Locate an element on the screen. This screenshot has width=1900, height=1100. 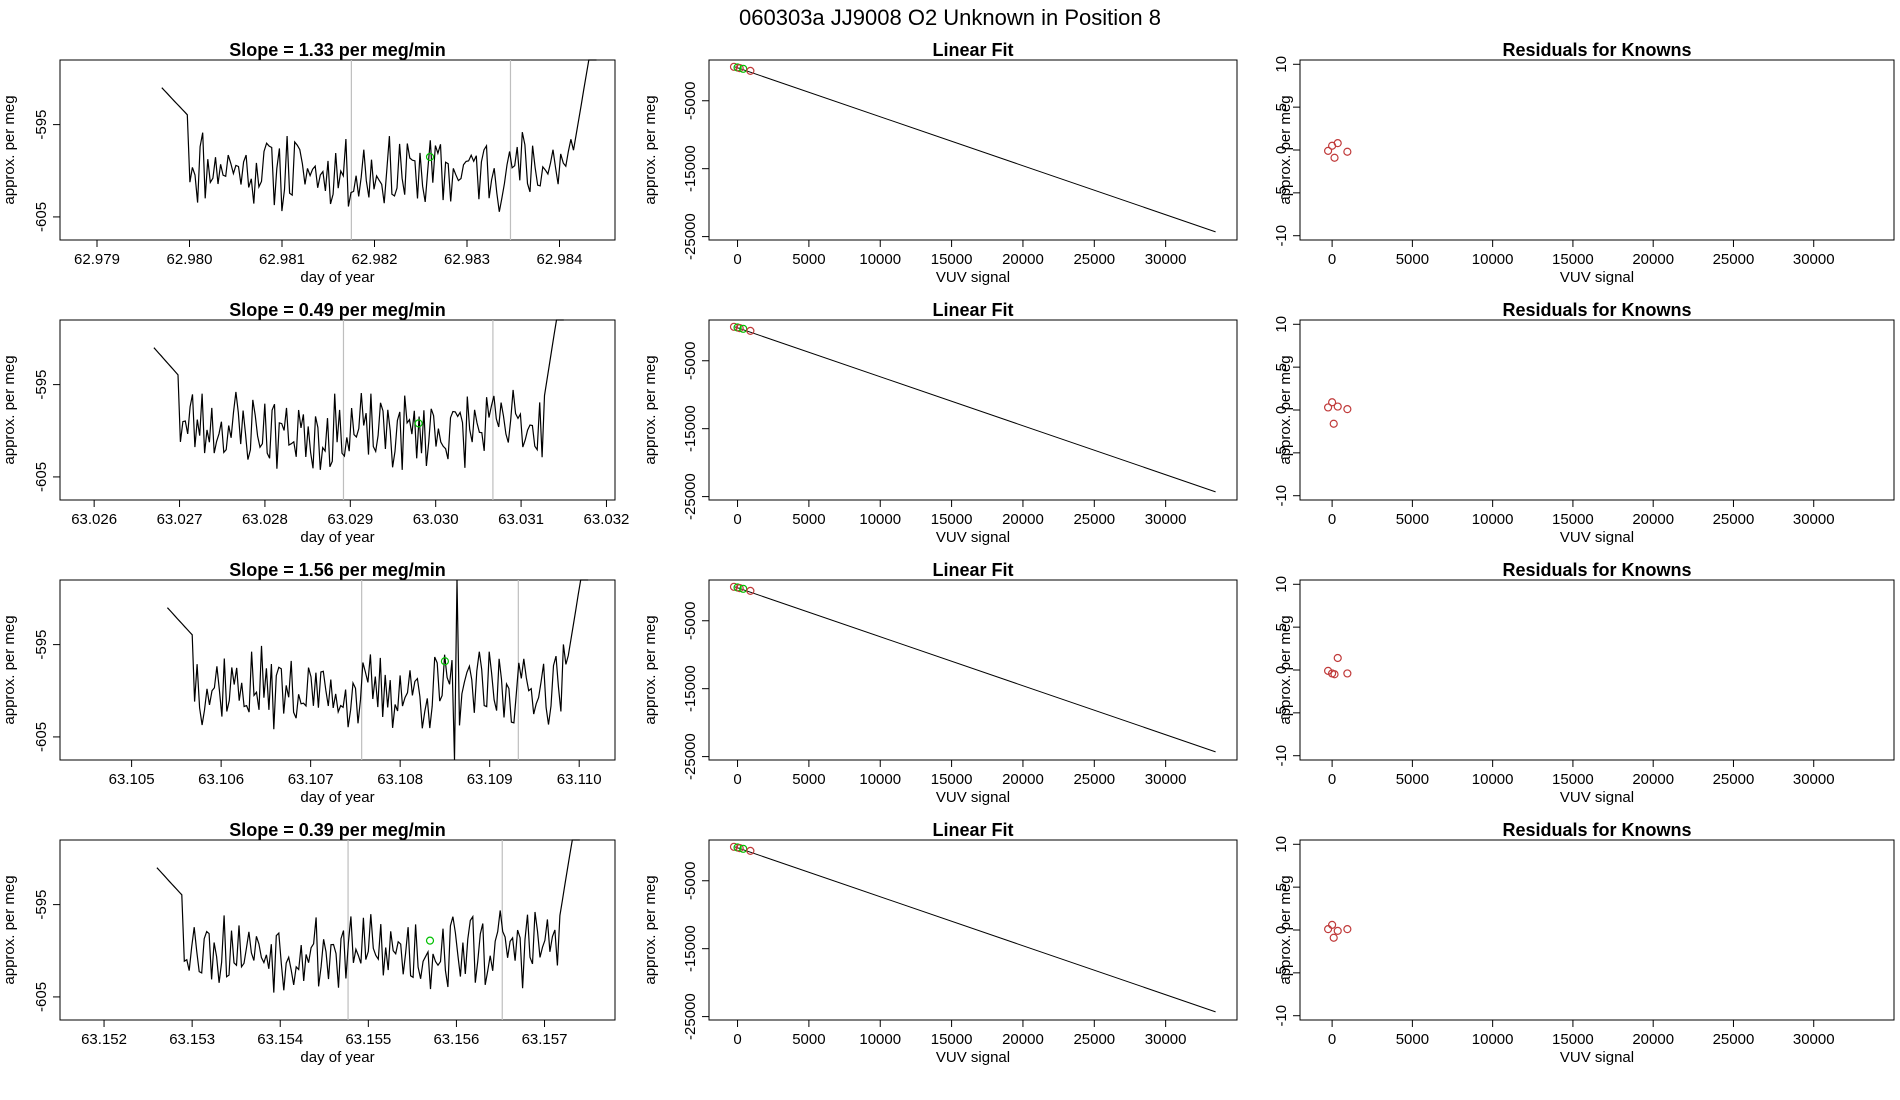
time-r4-x-tick-label: 63.152 is located at coordinates (104, 1039).